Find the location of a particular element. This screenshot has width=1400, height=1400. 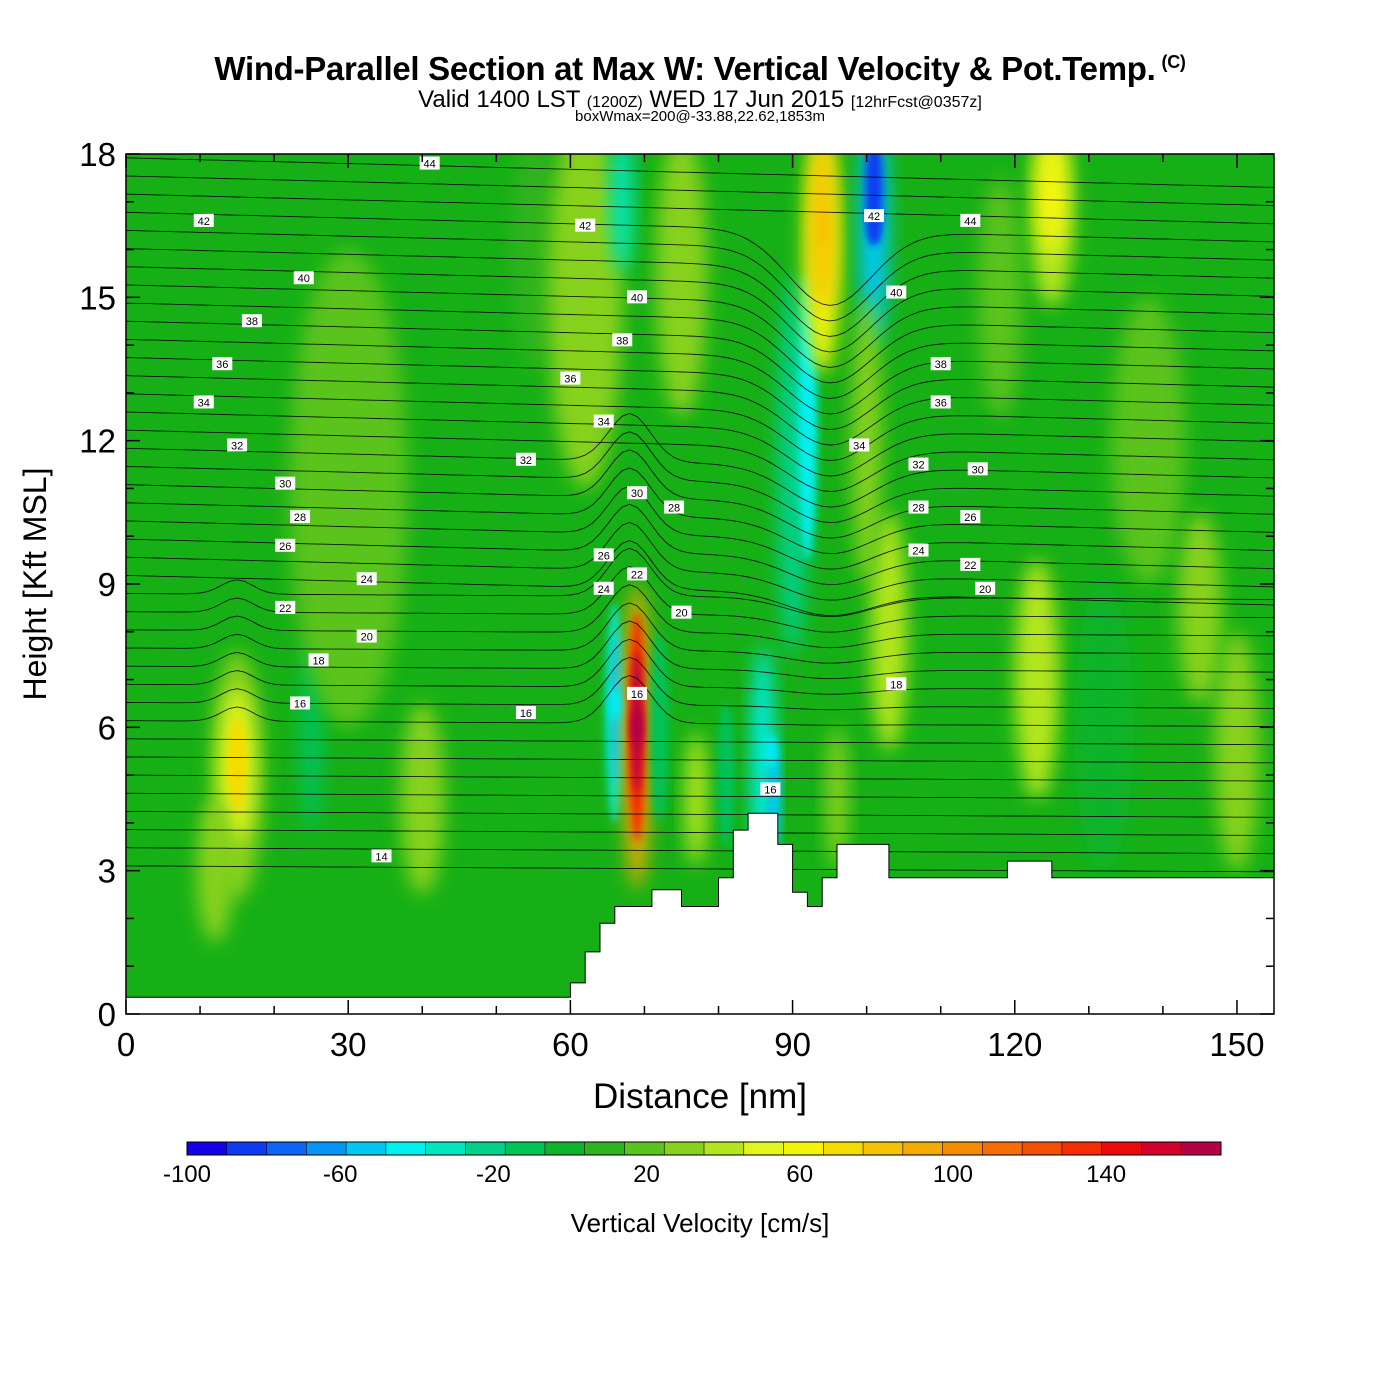

valid-lst: Valid 1400 LST is located at coordinates (499, 99).